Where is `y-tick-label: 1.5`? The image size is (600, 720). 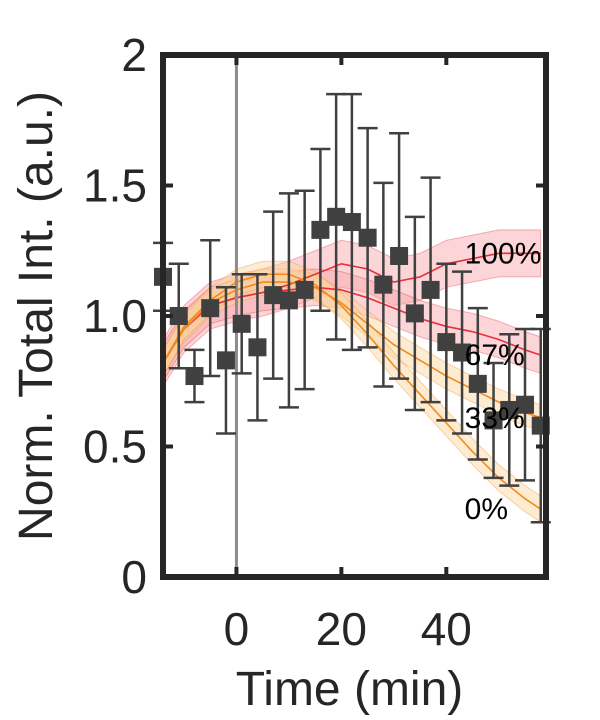
y-tick-label: 1.5 is located at coordinates (115, 186).